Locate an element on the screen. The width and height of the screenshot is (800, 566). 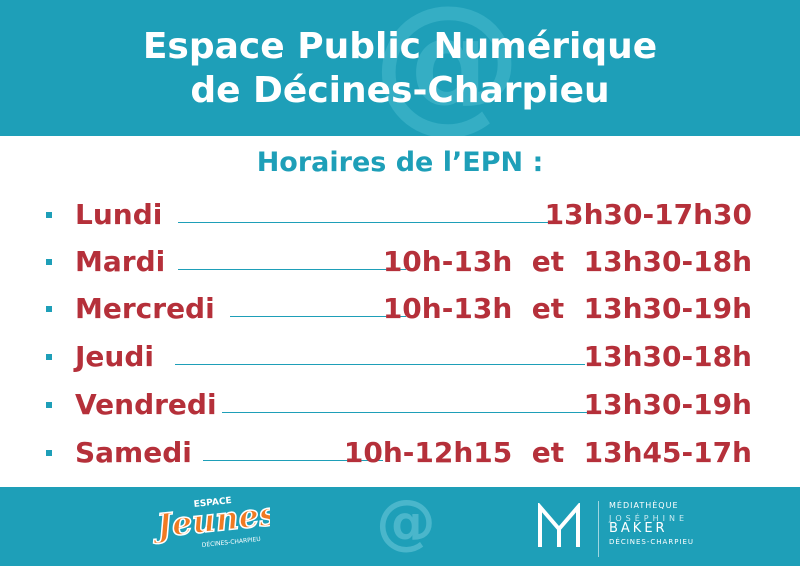
hours-value: 13h30-18h is located at coordinates (667, 356).